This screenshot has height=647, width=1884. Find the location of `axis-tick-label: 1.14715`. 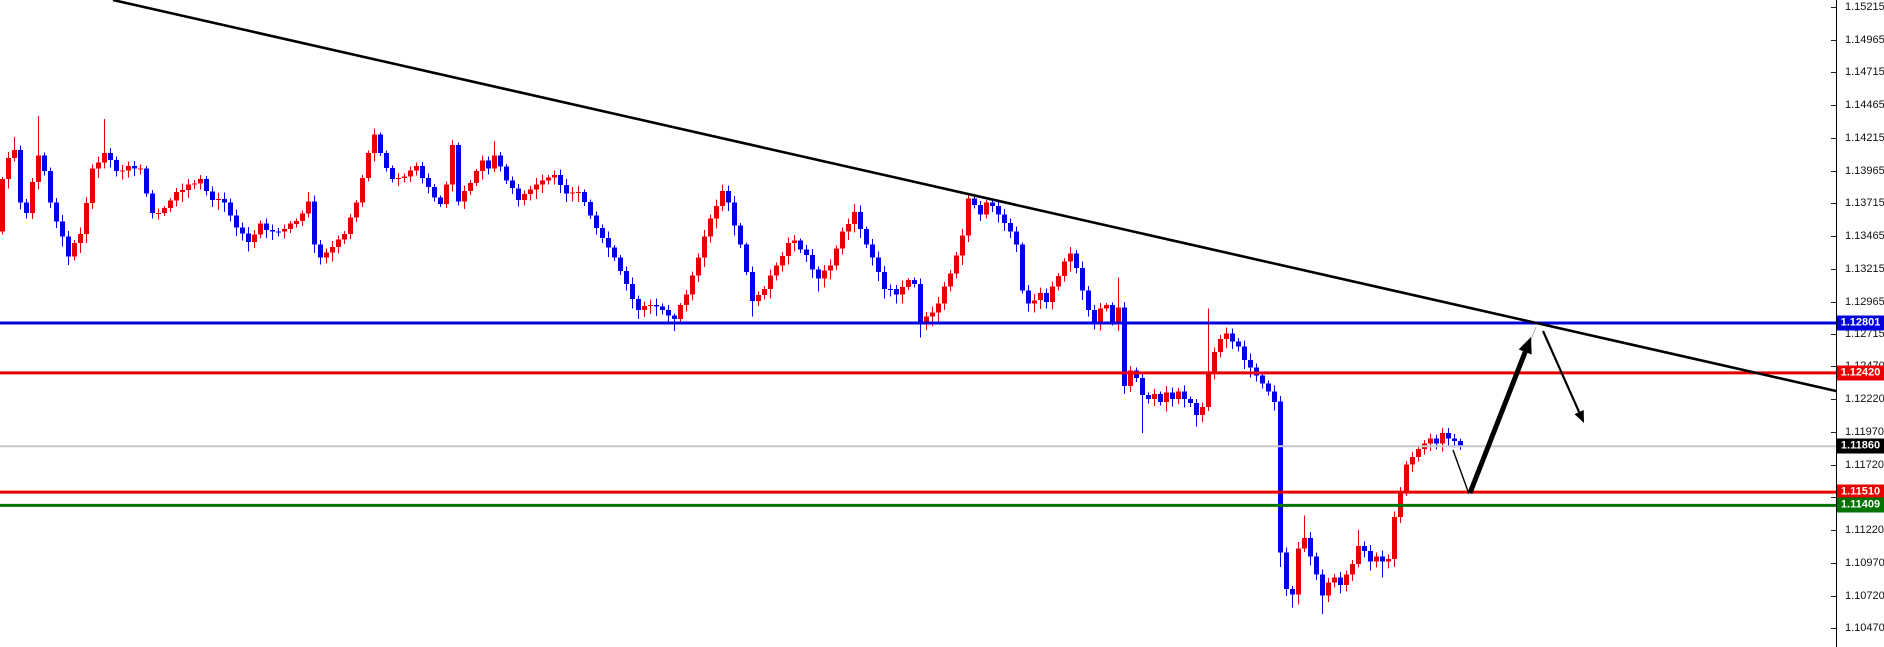

axis-tick-label: 1.14715 is located at coordinates (1864, 72).